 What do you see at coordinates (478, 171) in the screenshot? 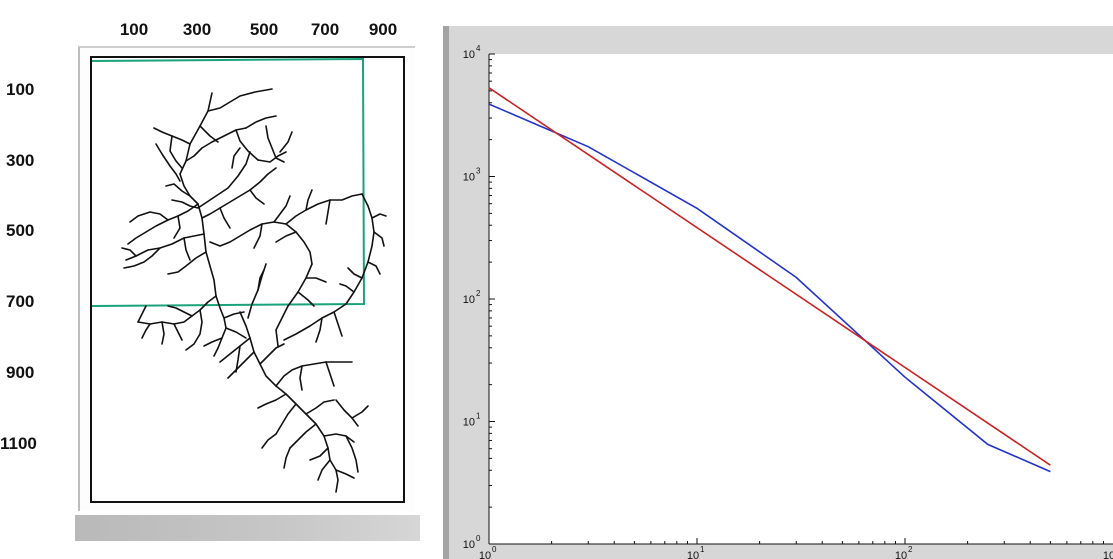
I see `y-tick-label-exponent: 3` at bounding box center [478, 171].